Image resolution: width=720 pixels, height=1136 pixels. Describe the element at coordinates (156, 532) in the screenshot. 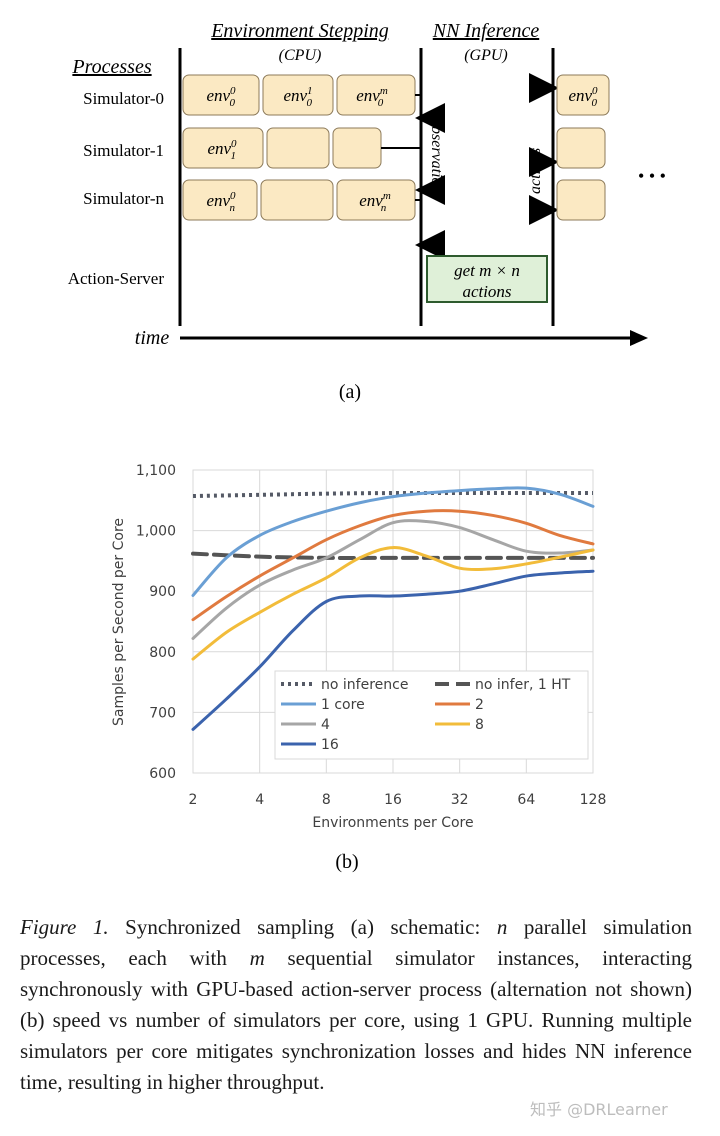

I see `y-tick-label: 1,000` at that location.